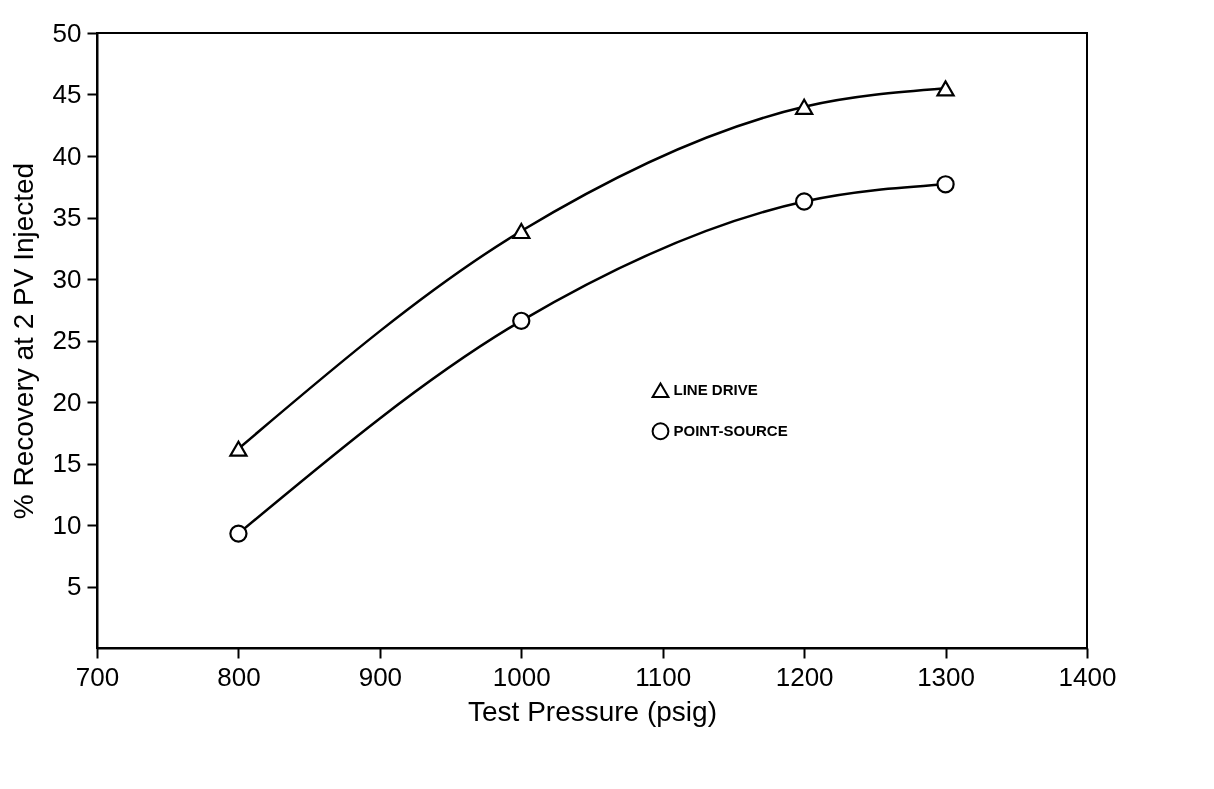 This screenshot has height=789, width=1214. I want to click on y-tick-label: 15, so click(67, 463).